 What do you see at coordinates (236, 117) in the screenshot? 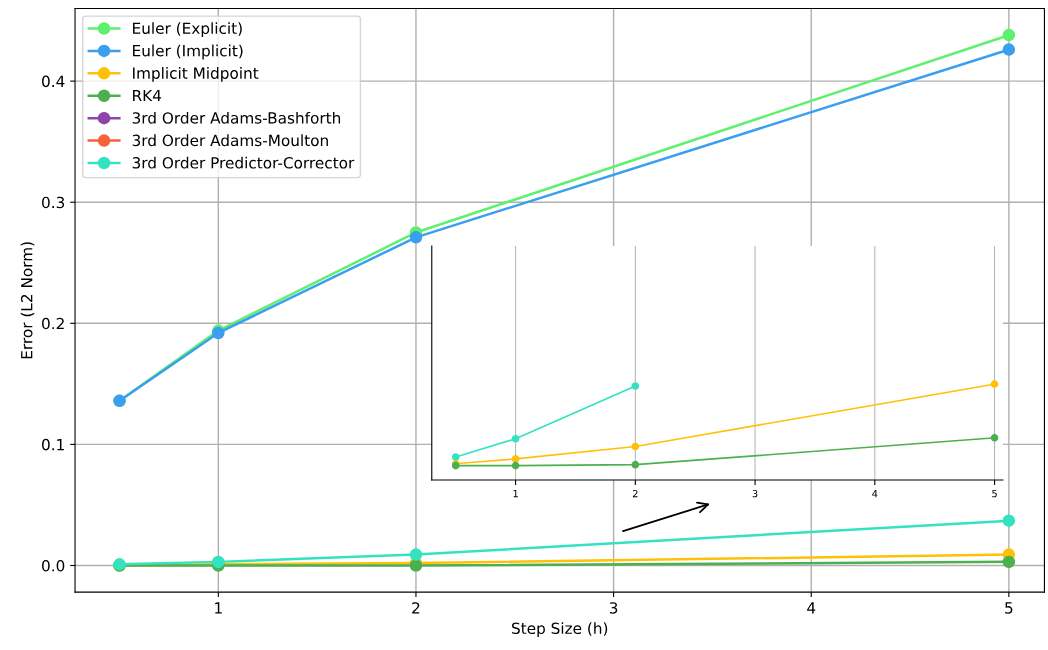
I see `legend-label: 3rd Order Adams-Bashforth` at bounding box center [236, 117].